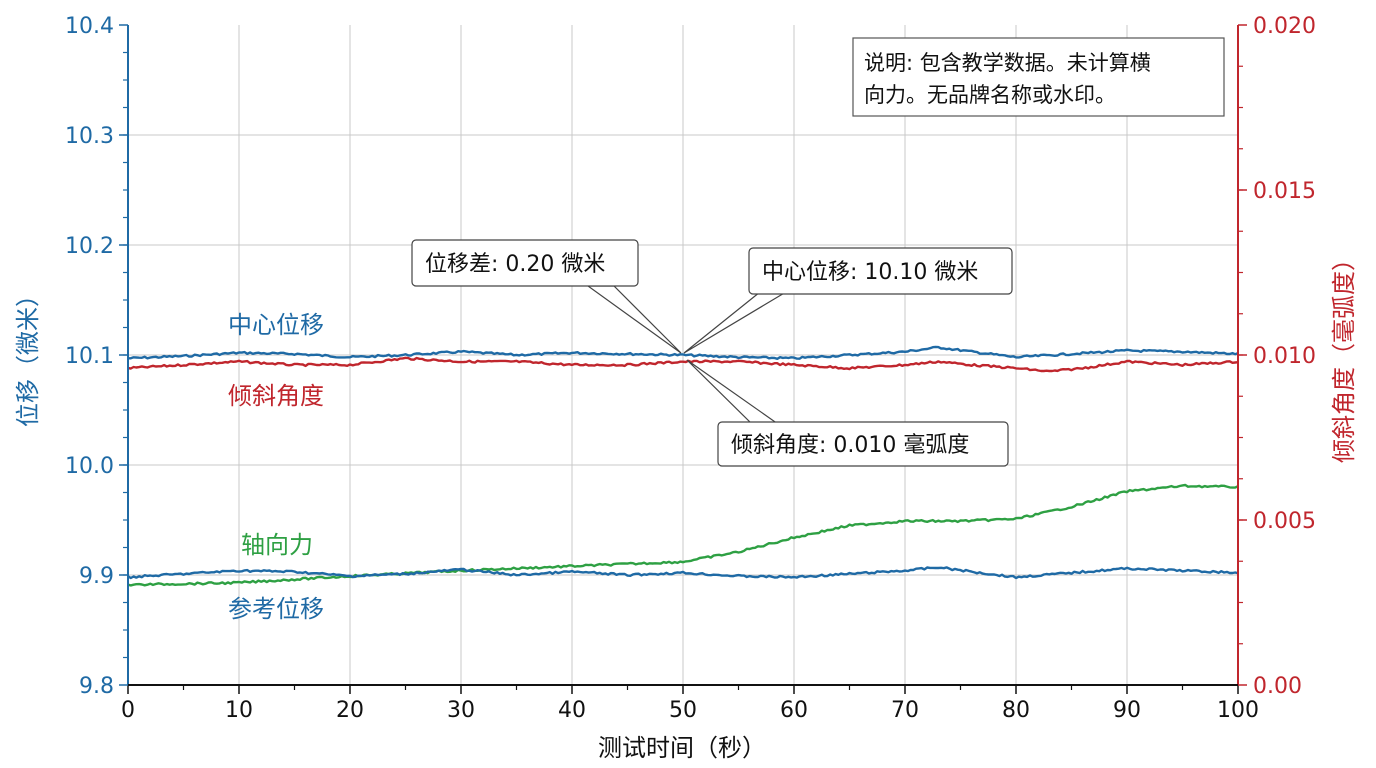 The image size is (1376, 768). What do you see at coordinates (850, 445) in the screenshot?
I see `callout-tilt-text: 倾斜角度: 0.010 毫弧度` at bounding box center [850, 445].